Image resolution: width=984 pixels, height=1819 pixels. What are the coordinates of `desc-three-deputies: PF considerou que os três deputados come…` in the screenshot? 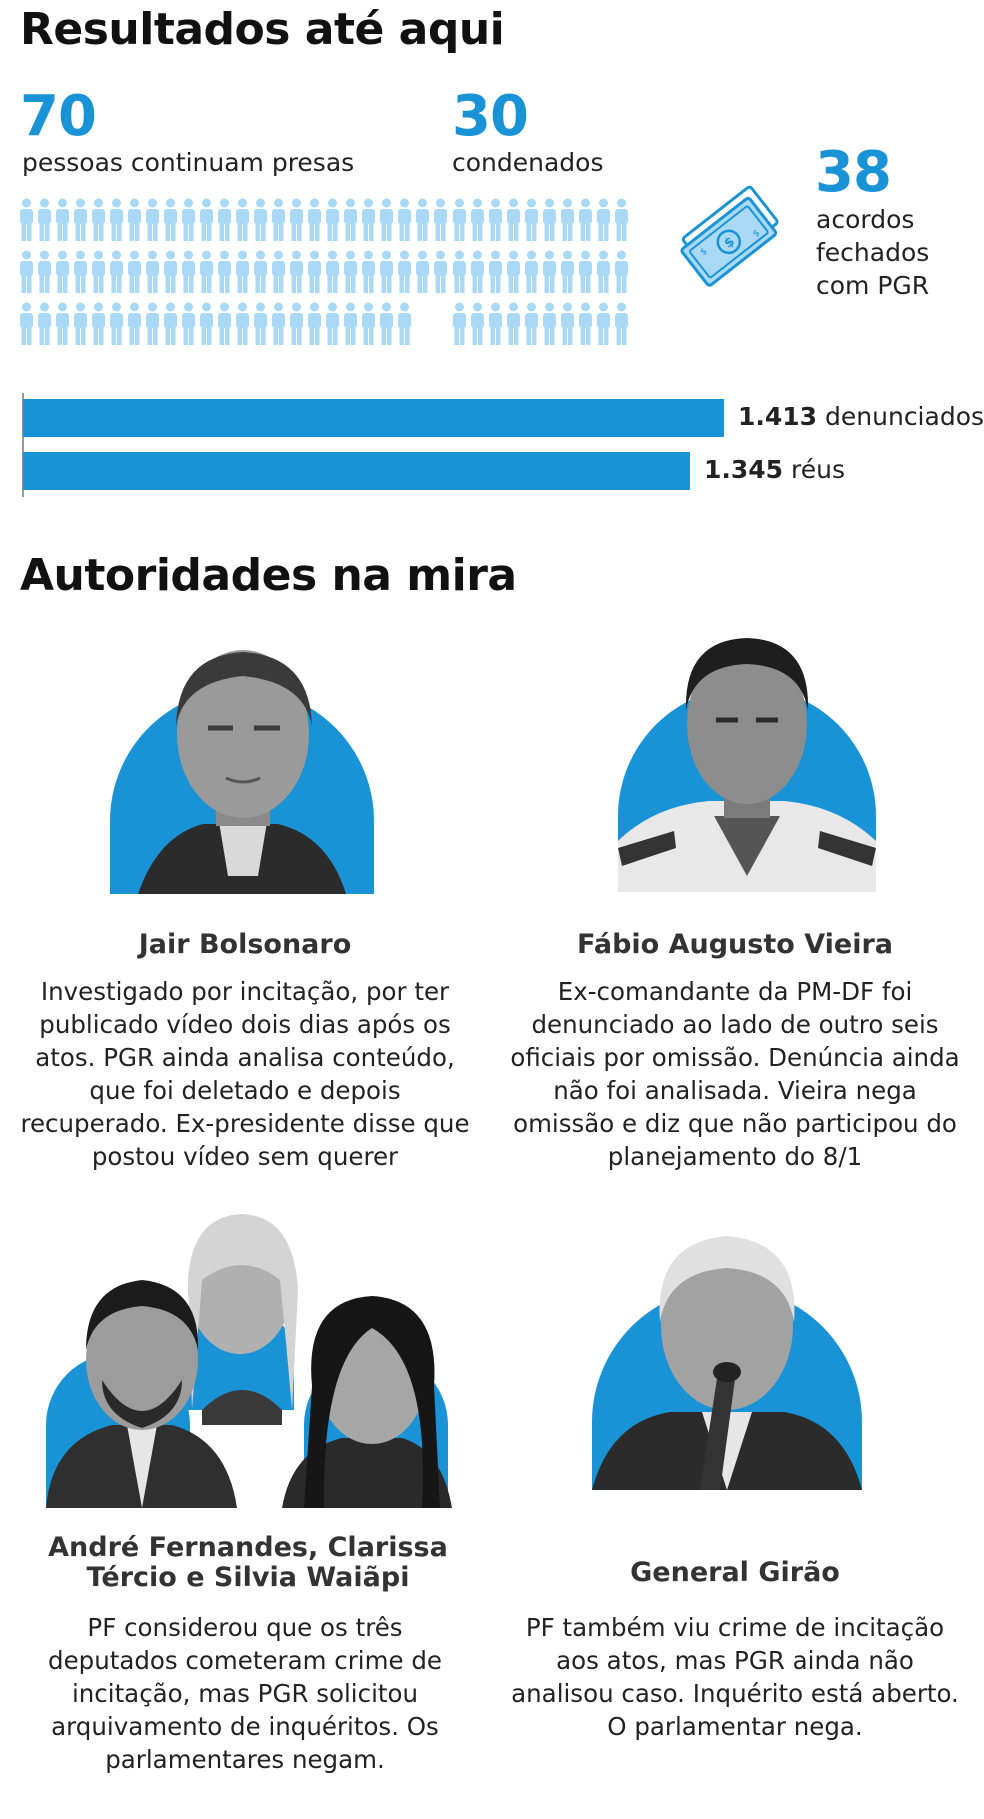 It's located at (245, 1693).